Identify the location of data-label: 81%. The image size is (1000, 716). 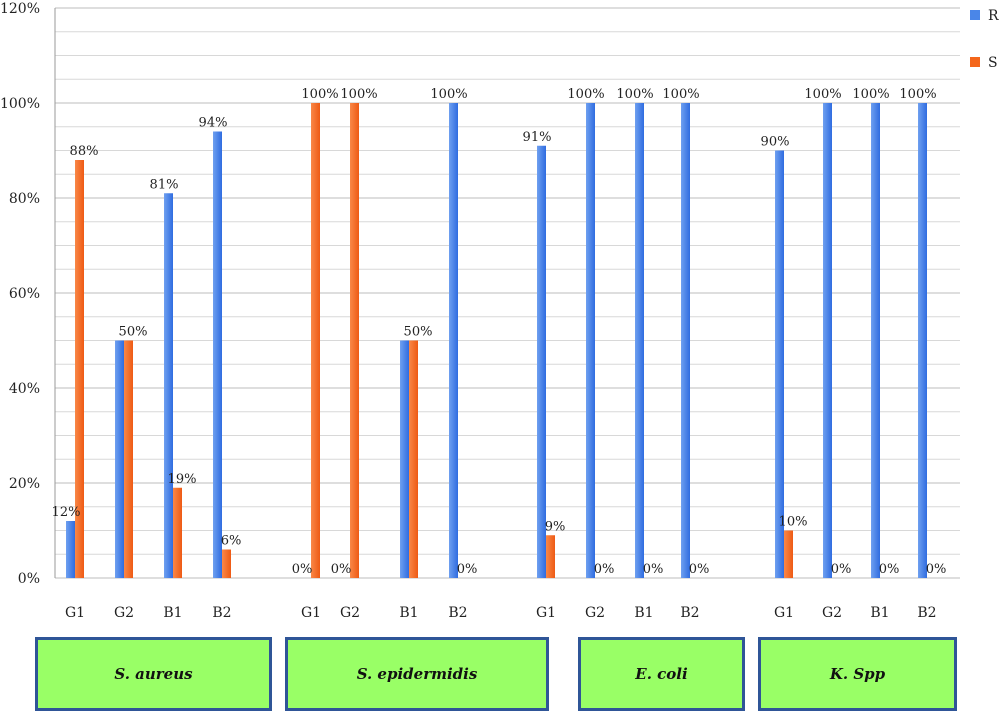
(164, 184).